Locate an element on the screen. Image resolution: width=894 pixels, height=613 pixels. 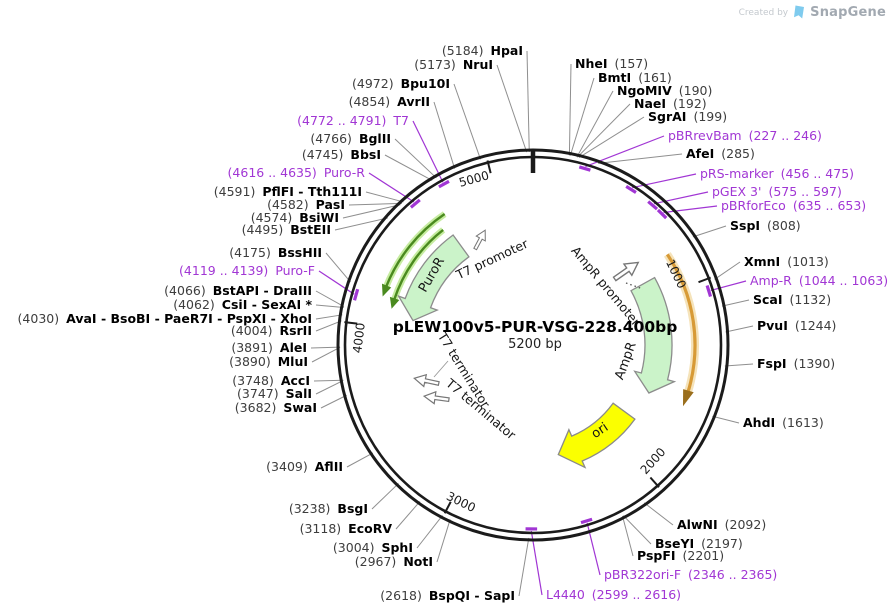
primer-label: pBRforEco (635 .. 653) is located at coordinates (793, 205).